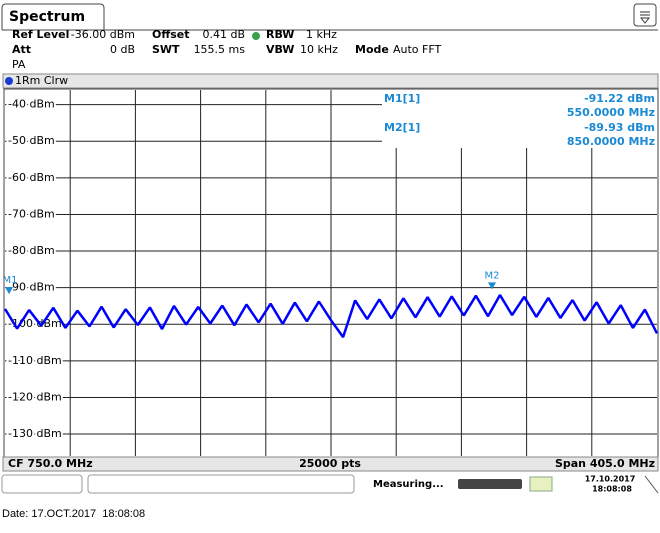  Describe the element at coordinates (605, 463) in the screenshot. I see `footer-span: Span 405.0 MHz` at that location.